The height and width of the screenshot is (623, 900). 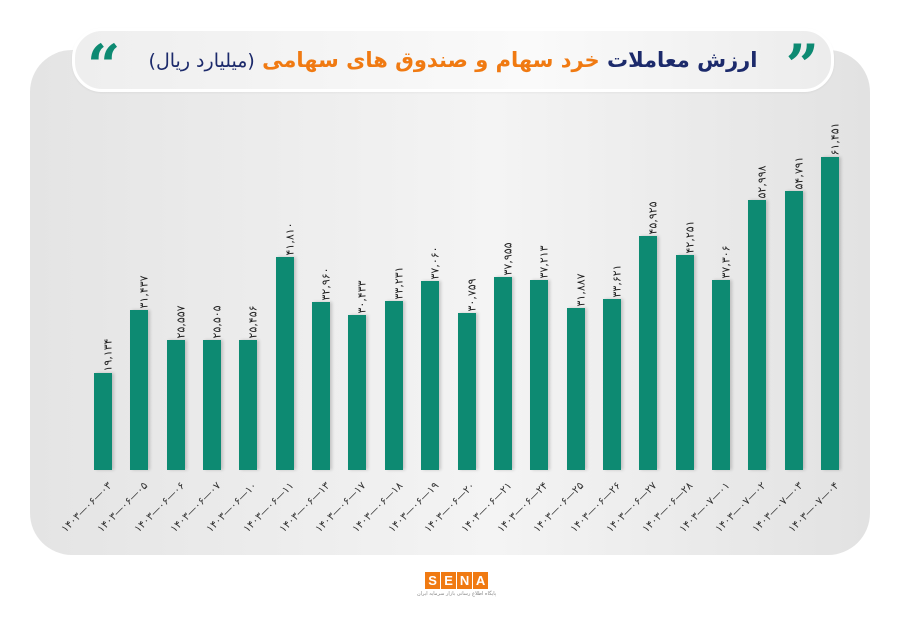 I want to click on open-quote-icon: ”, so click(x=802, y=66).